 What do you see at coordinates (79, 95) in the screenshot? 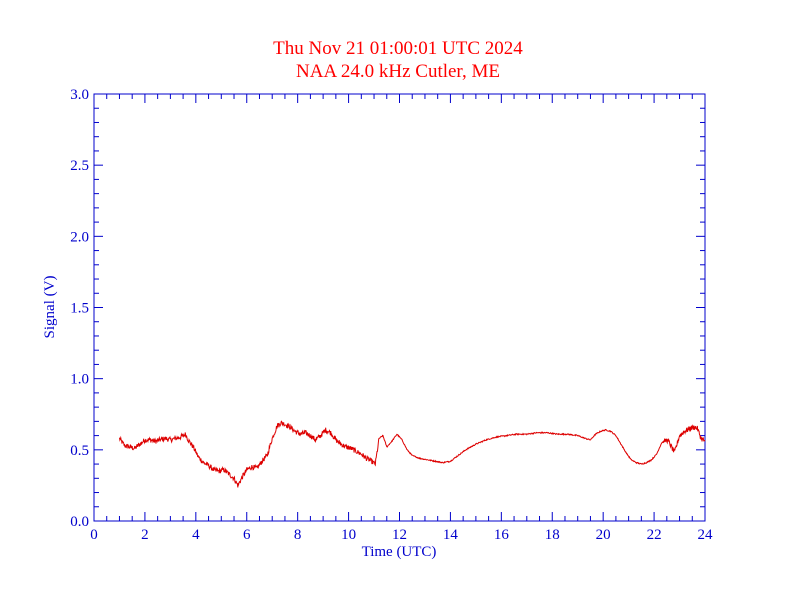
I see `y-tick-label: 3.0` at bounding box center [79, 95].